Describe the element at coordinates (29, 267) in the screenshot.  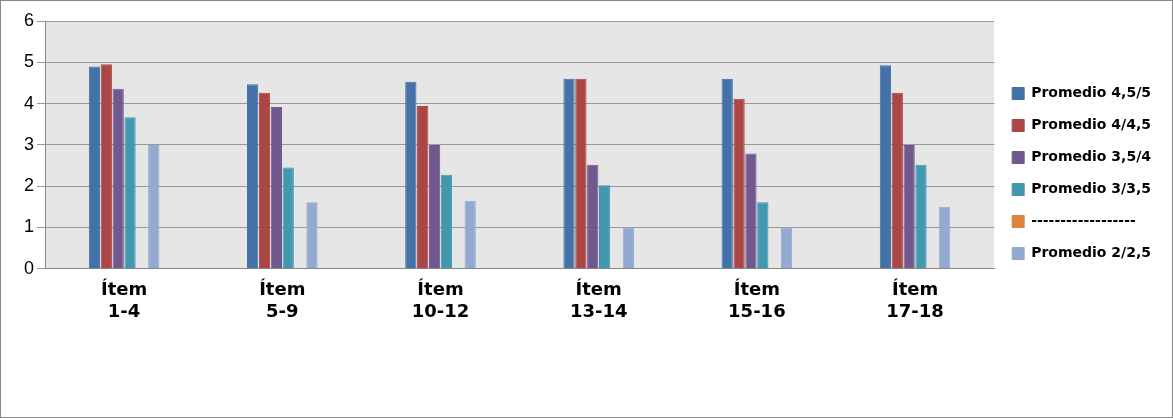
I see `y-tick-label: 0` at that location.